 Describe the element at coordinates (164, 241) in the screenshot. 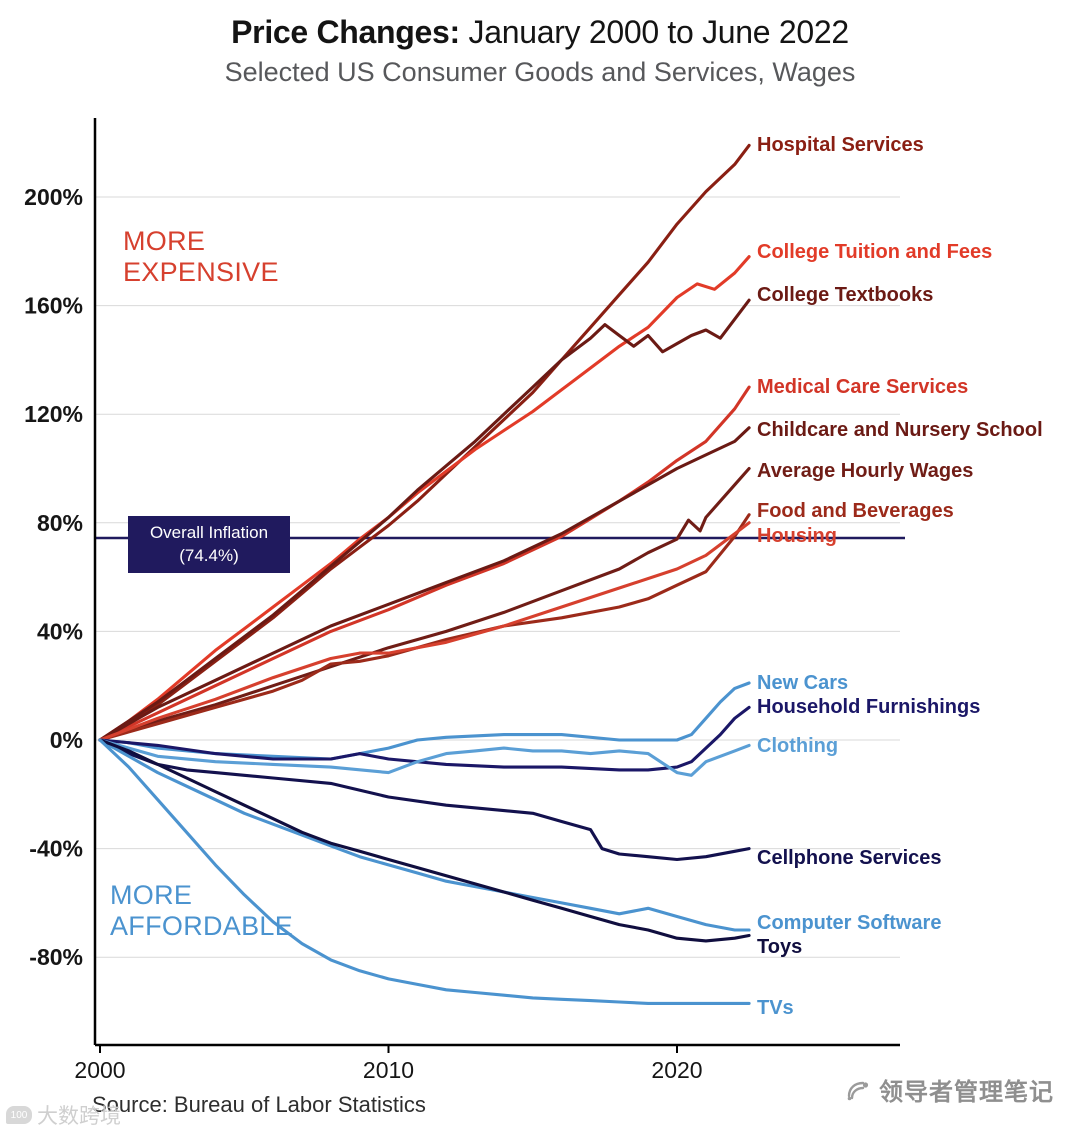

I see `more-expensive-line1: MORE` at that location.